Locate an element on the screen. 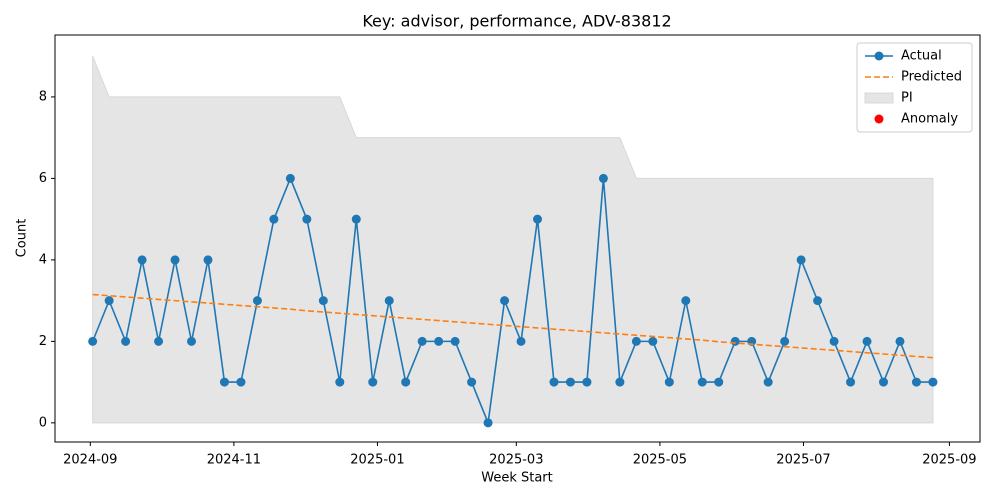  y-tick-label: 6 is located at coordinates (43, 178).